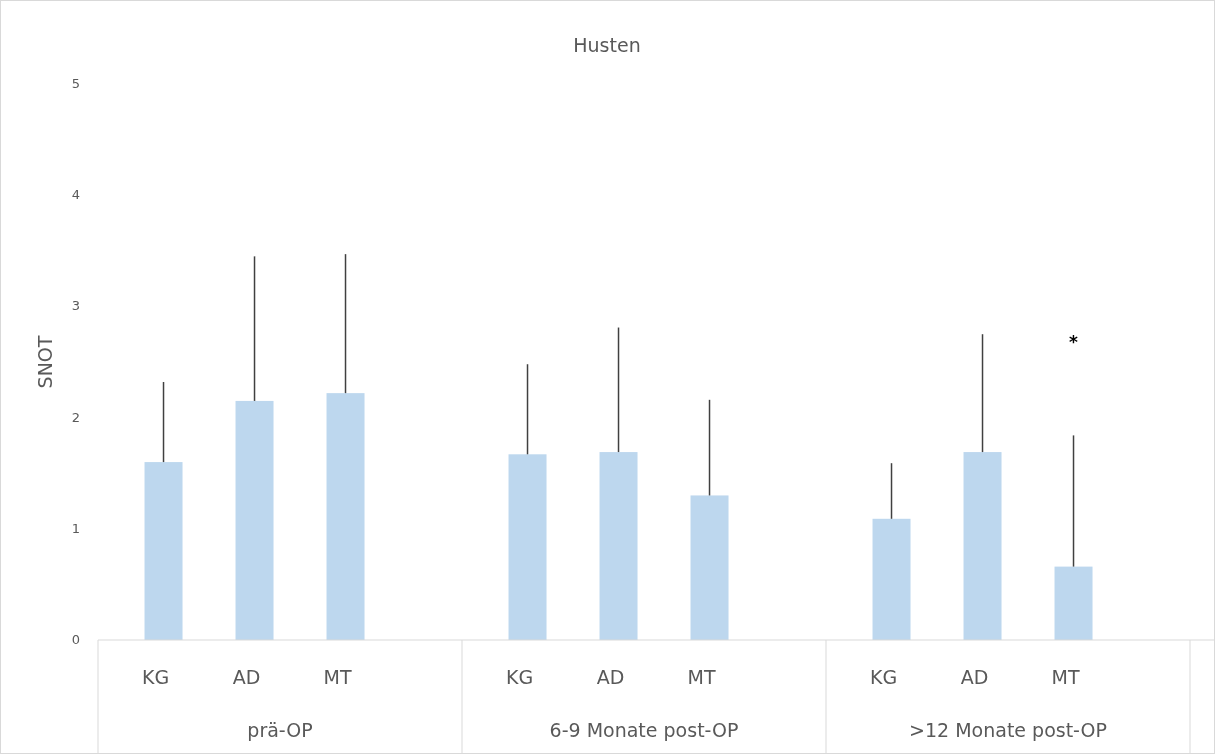  What do you see at coordinates (1074, 342) in the screenshot?
I see `annotation: *` at bounding box center [1074, 342].